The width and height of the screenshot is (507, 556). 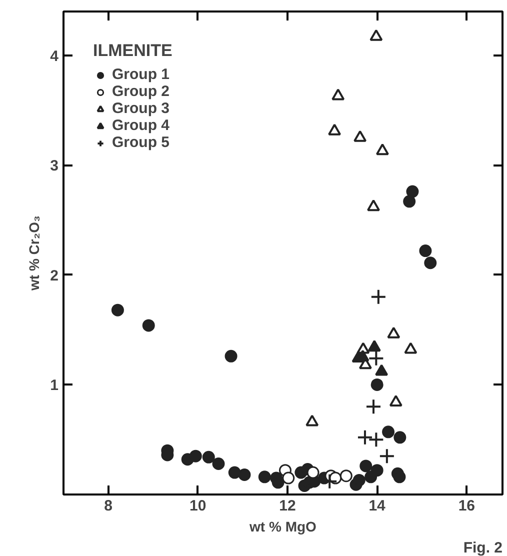 I want to click on y-tick-label: 1, so click(x=54, y=385).